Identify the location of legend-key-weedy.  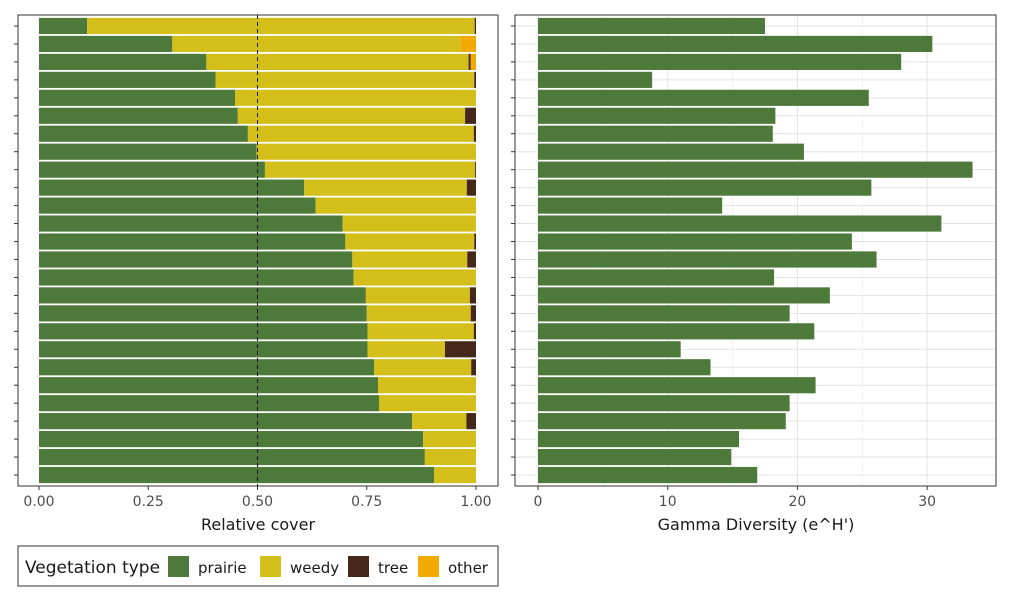
(270, 566).